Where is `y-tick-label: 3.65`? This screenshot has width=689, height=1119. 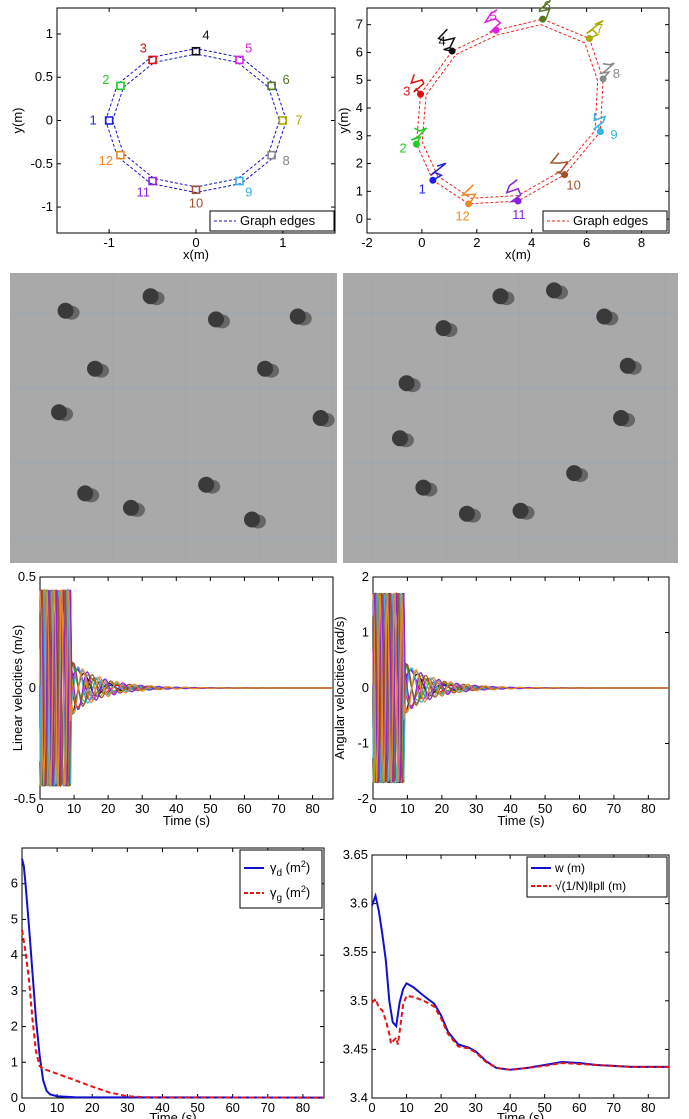
y-tick-label: 3.65 is located at coordinates (355, 854).